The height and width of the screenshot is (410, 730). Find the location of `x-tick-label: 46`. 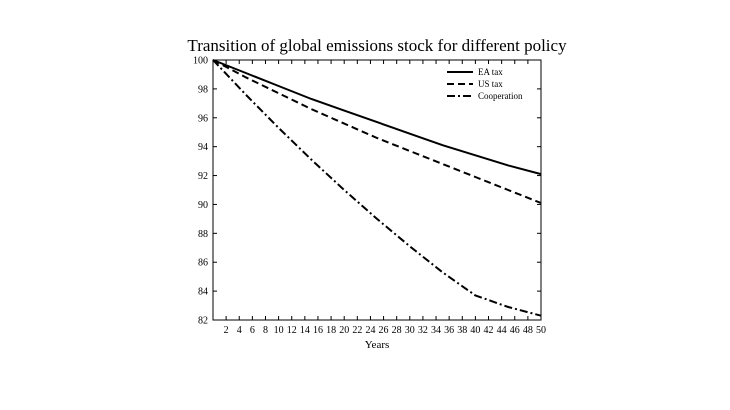

x-tick-label: 46 is located at coordinates (515, 330).